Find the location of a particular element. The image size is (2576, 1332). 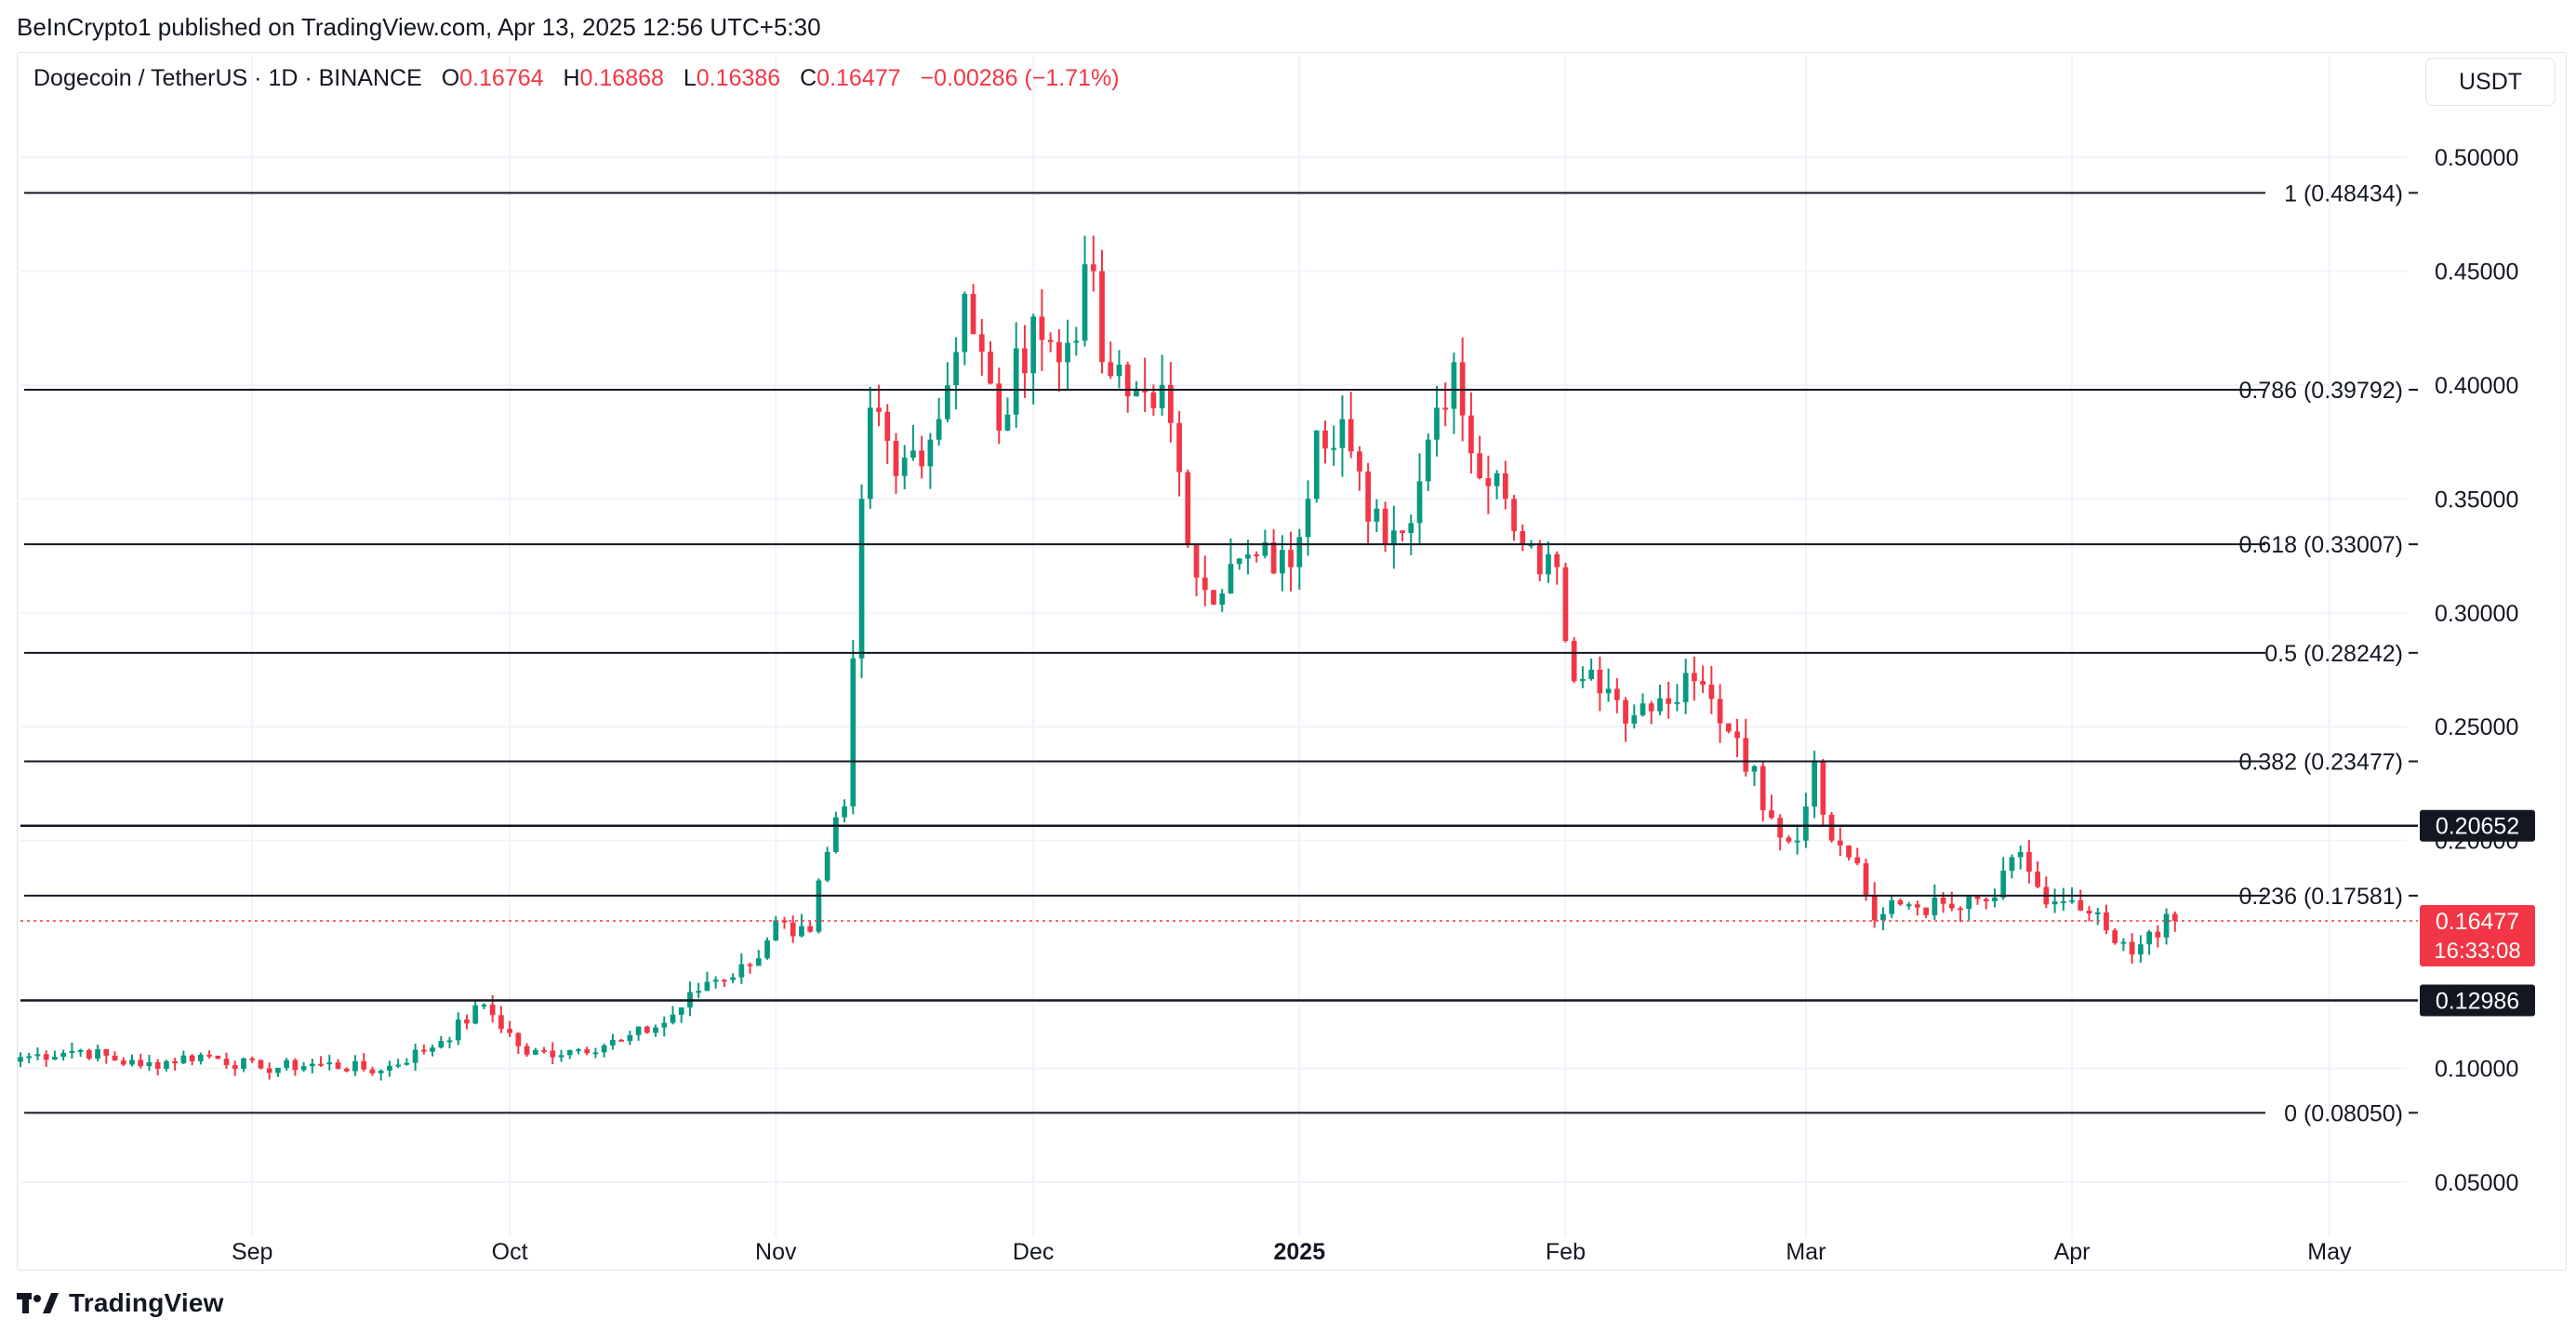

high-label: H is located at coordinates (571, 78).